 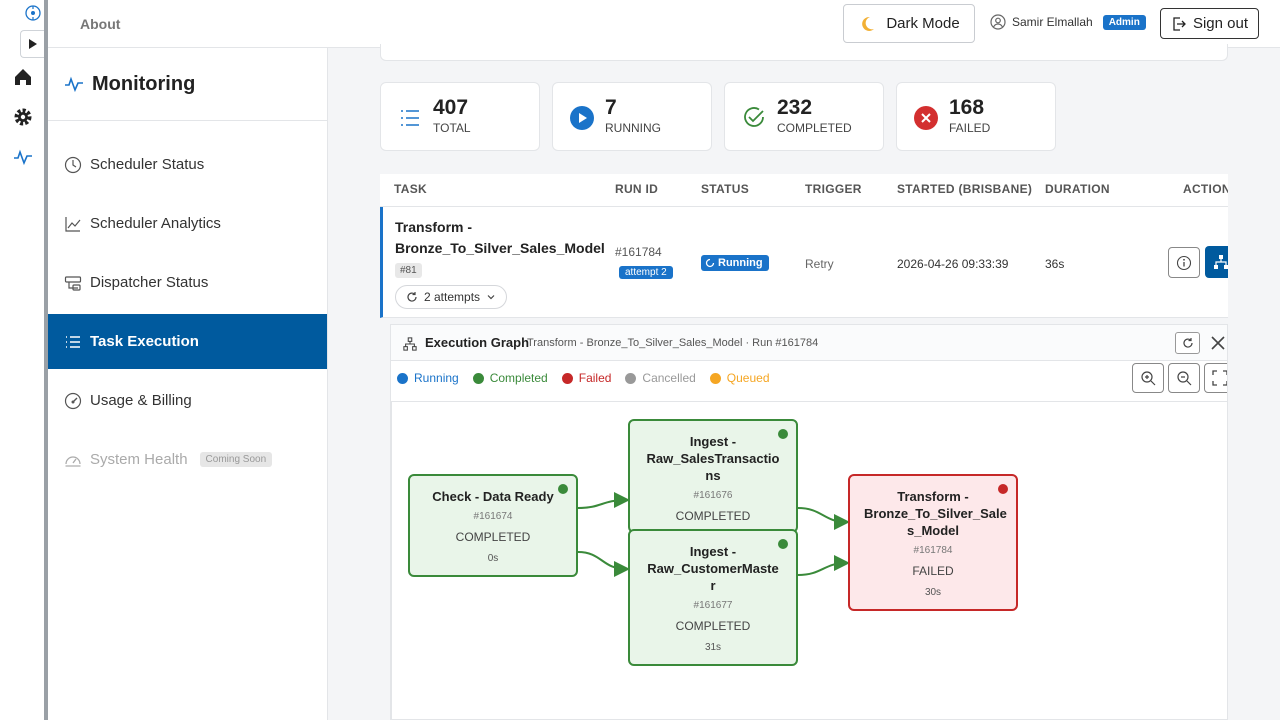 What do you see at coordinates (410, 344) in the screenshot?
I see `graph-hierarchy-icon` at bounding box center [410, 344].